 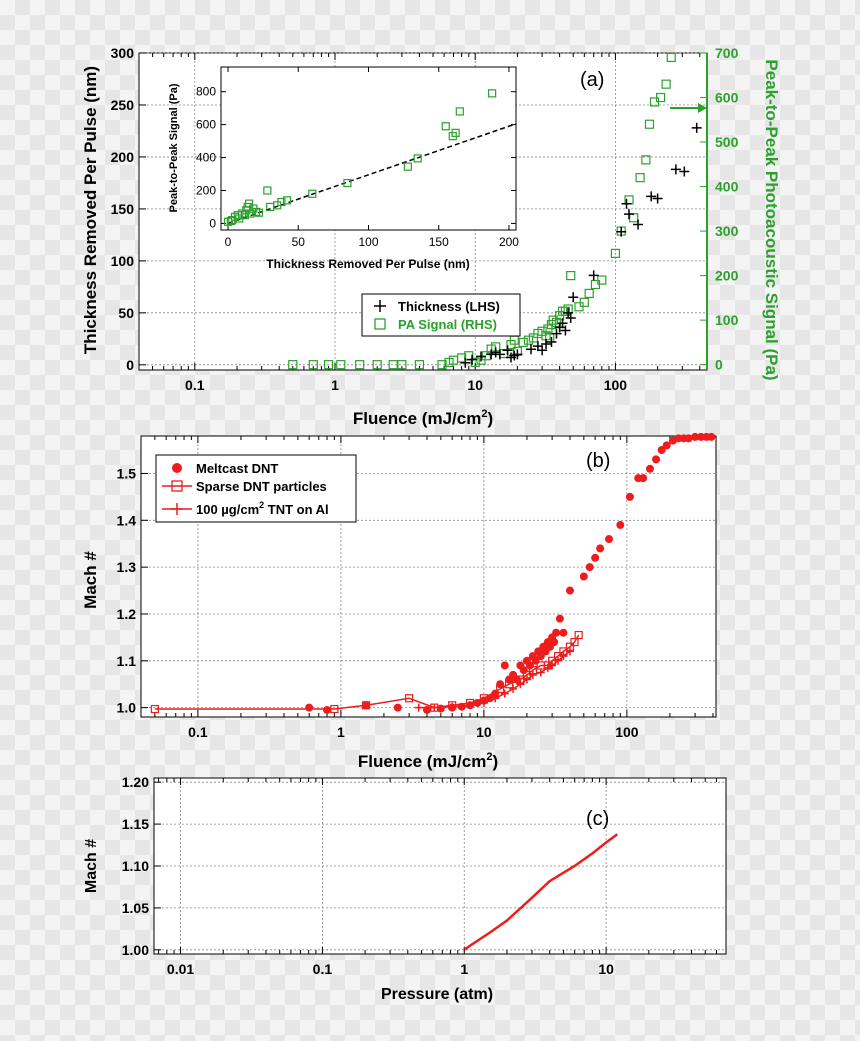 What do you see at coordinates (440, 866) in the screenshot?
I see `panel-c-grid` at bounding box center [440, 866].